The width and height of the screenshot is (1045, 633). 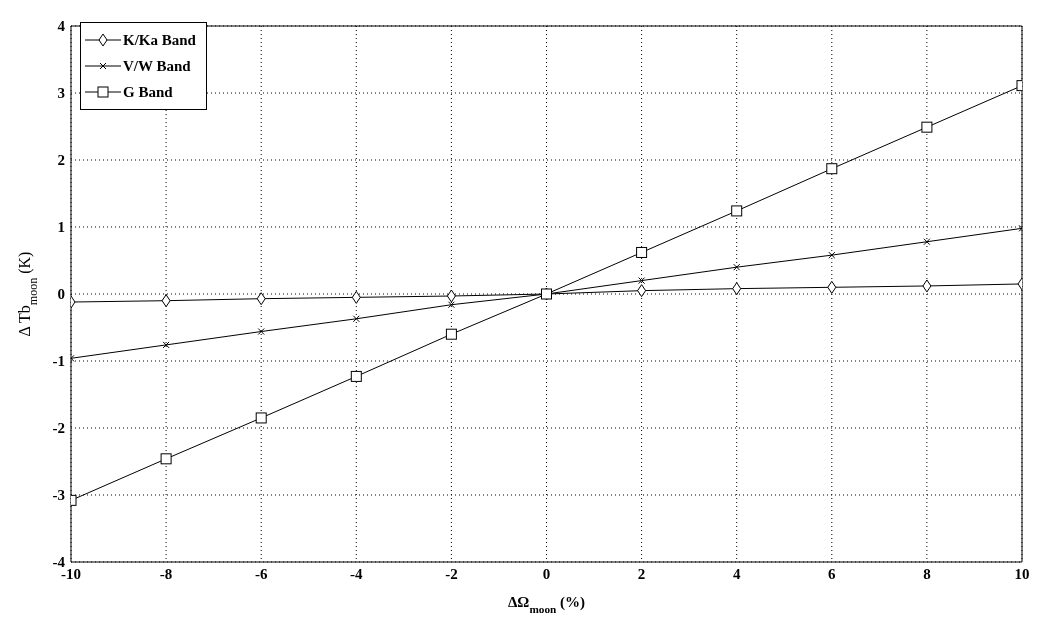 I want to click on y-tick-label: 4, so click(x=61, y=26).